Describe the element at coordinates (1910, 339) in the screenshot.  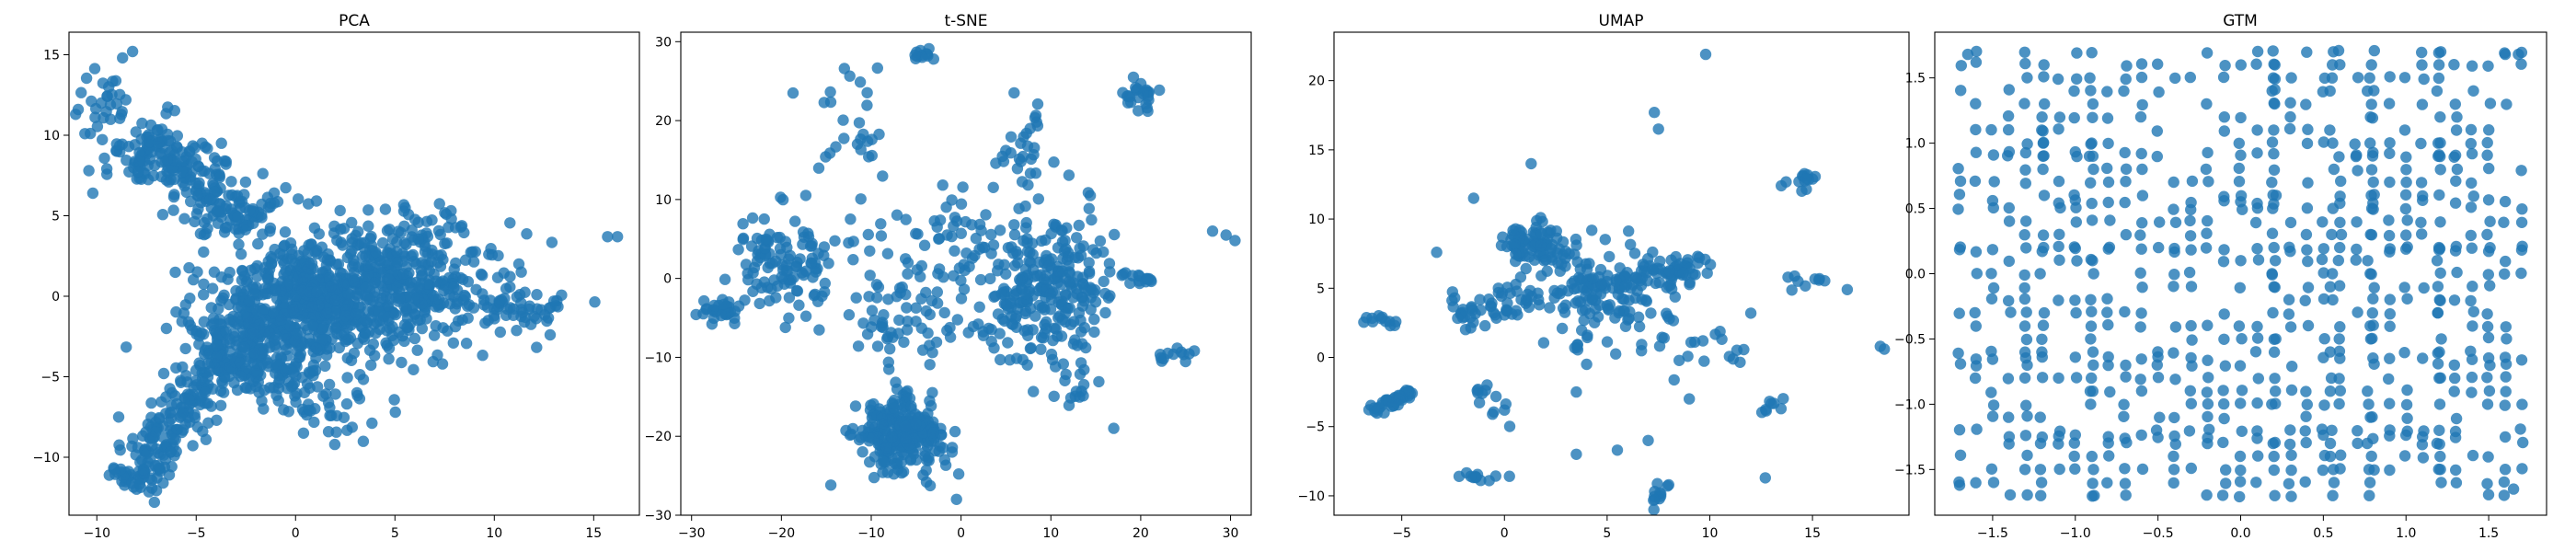
I see `y-tick-label: −0.5` at that location.